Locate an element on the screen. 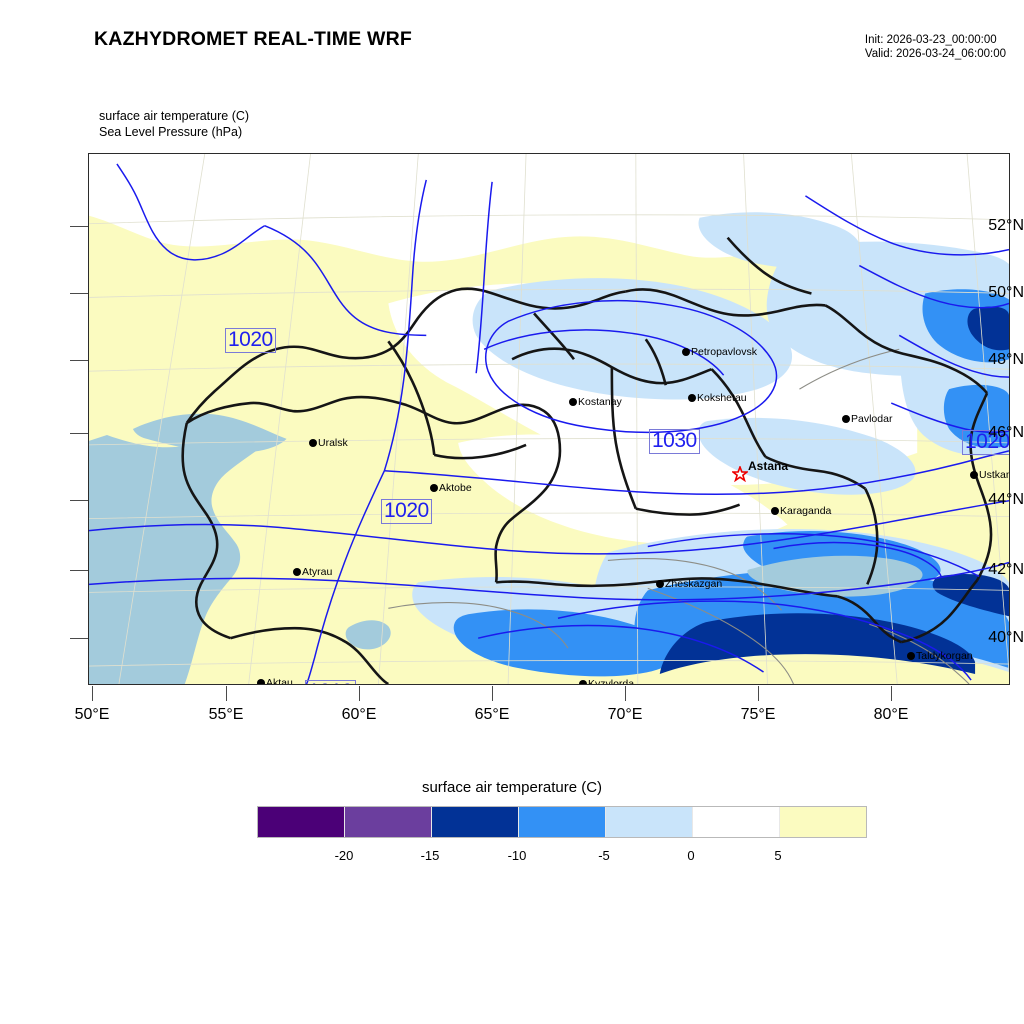 This screenshot has width=1024, height=1024. init-time: Init: 2026-03-23_00:00:00 is located at coordinates (930, 40).